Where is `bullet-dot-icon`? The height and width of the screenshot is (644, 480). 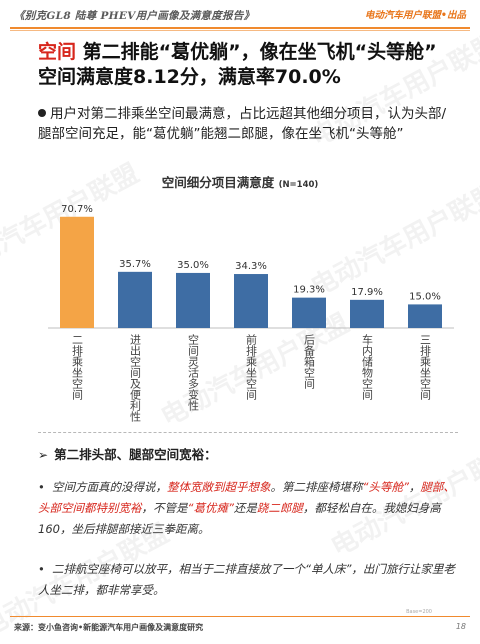
bullet-dot-icon is located at coordinates (42, 113).